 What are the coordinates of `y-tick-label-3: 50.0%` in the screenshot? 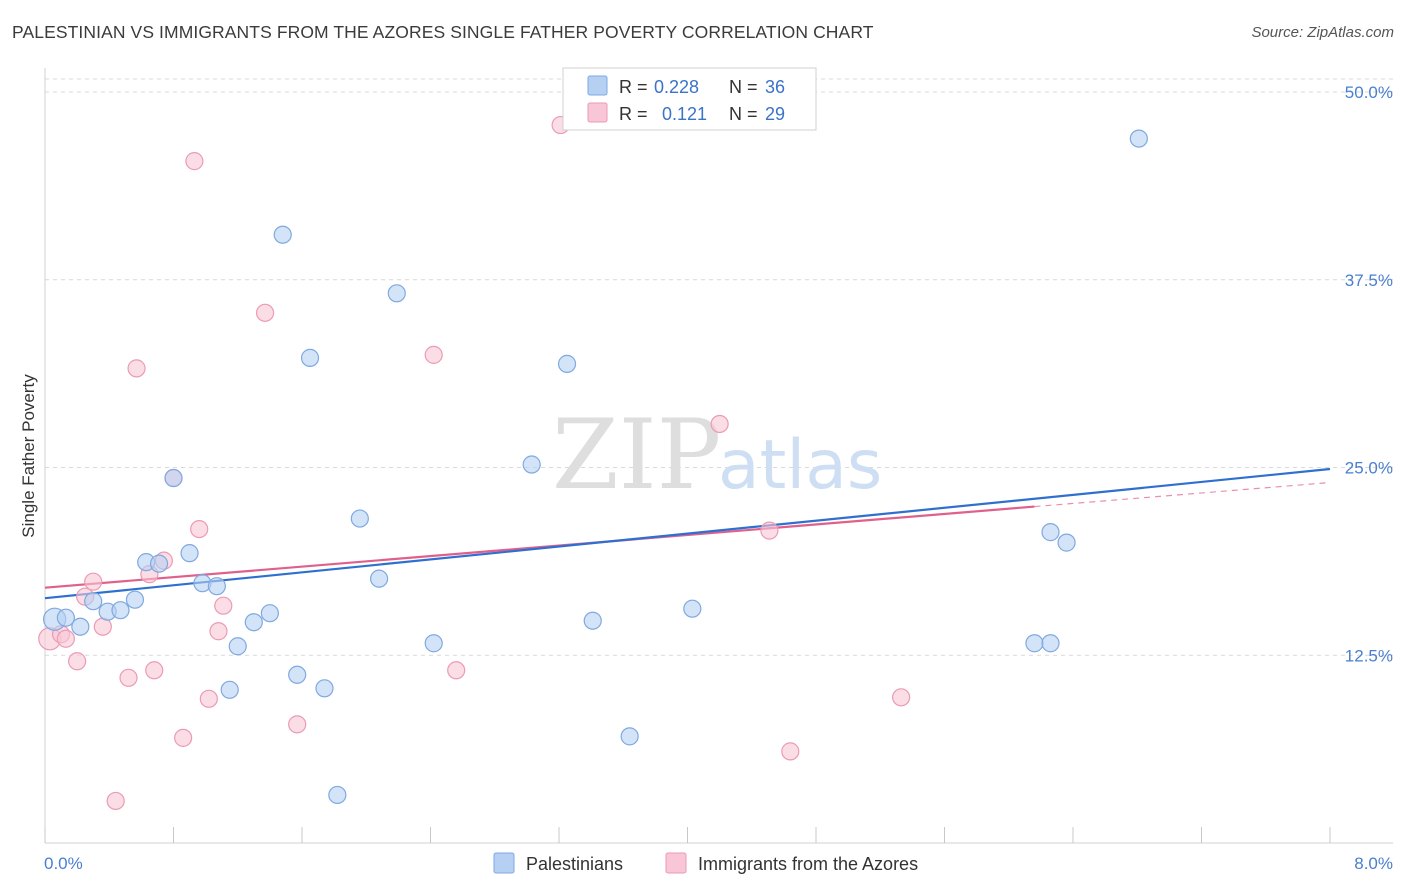 It's located at (1369, 92).